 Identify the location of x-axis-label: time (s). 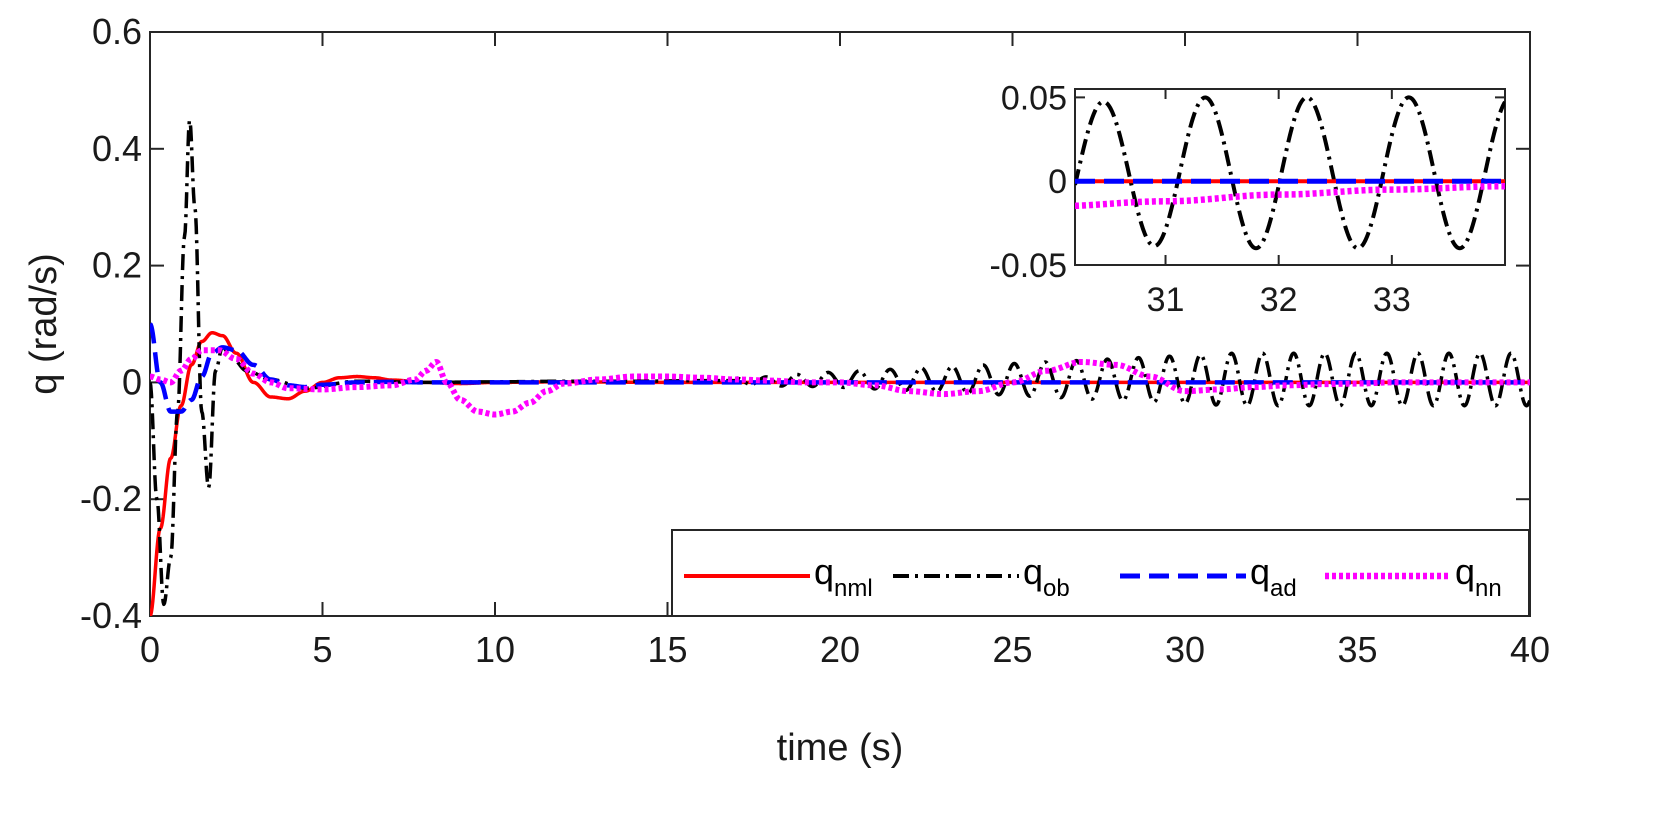
(840, 748).